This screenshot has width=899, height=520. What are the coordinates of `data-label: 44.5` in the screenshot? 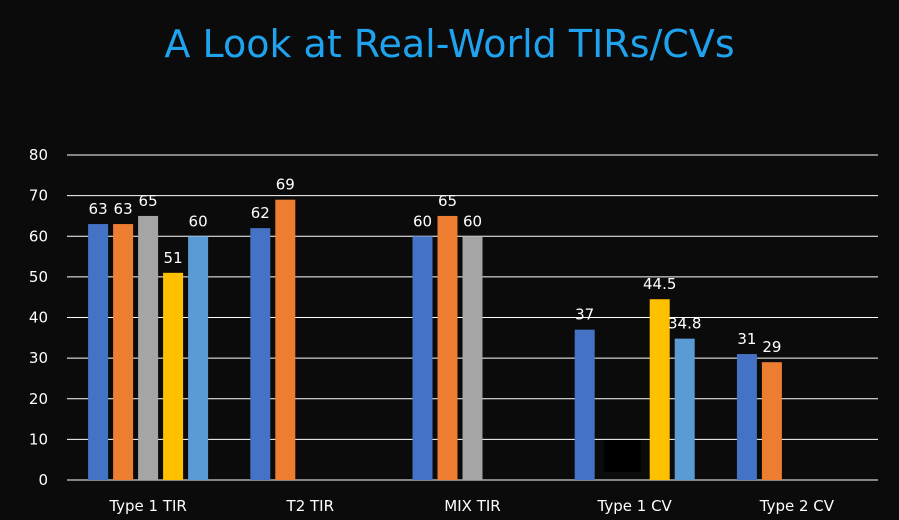 It's located at (659, 284).